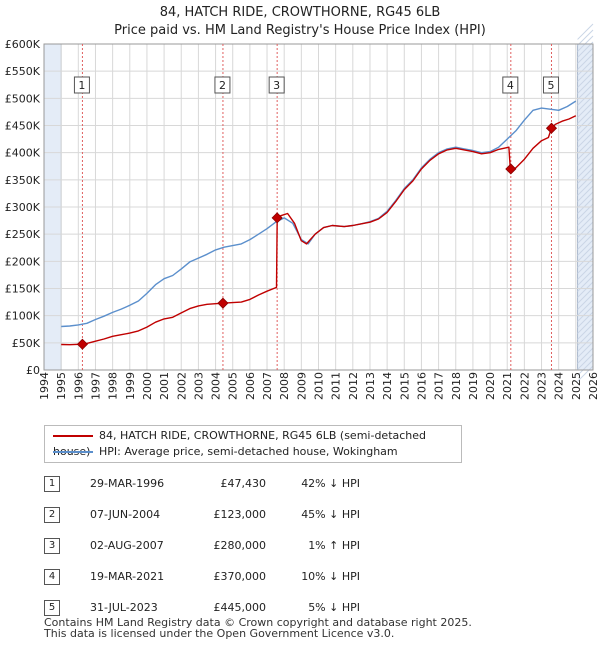 Image resolution: width=600 pixels, height=650 pixels. What do you see at coordinates (267, 386) in the screenshot?
I see `x-tick-label: 2007` at bounding box center [267, 386].